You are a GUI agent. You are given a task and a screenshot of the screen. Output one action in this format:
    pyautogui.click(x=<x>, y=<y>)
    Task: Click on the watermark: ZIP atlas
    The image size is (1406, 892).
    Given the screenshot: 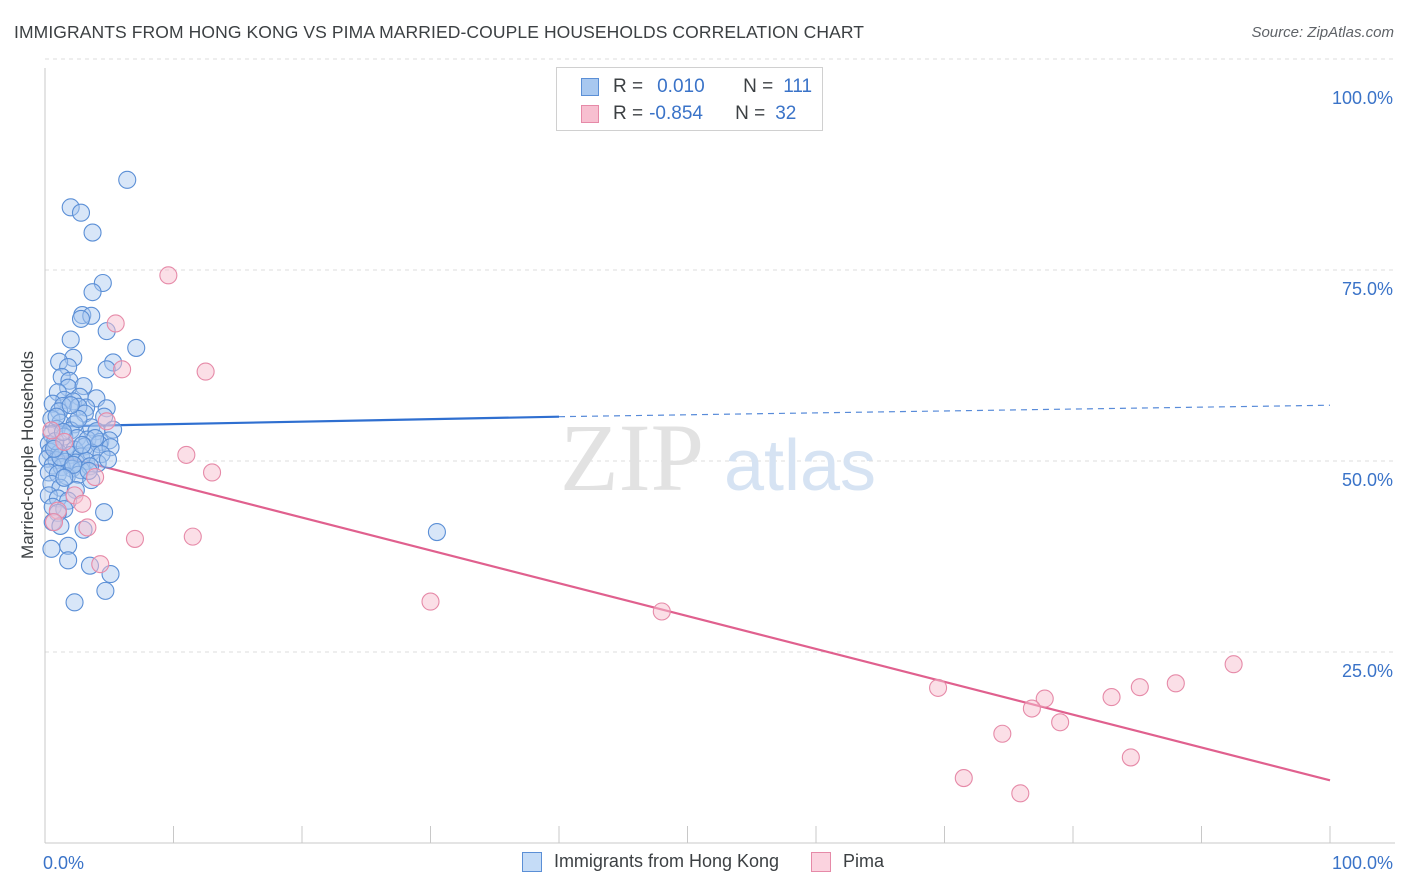 What is the action you would take?
    pyautogui.click(x=718, y=457)
    